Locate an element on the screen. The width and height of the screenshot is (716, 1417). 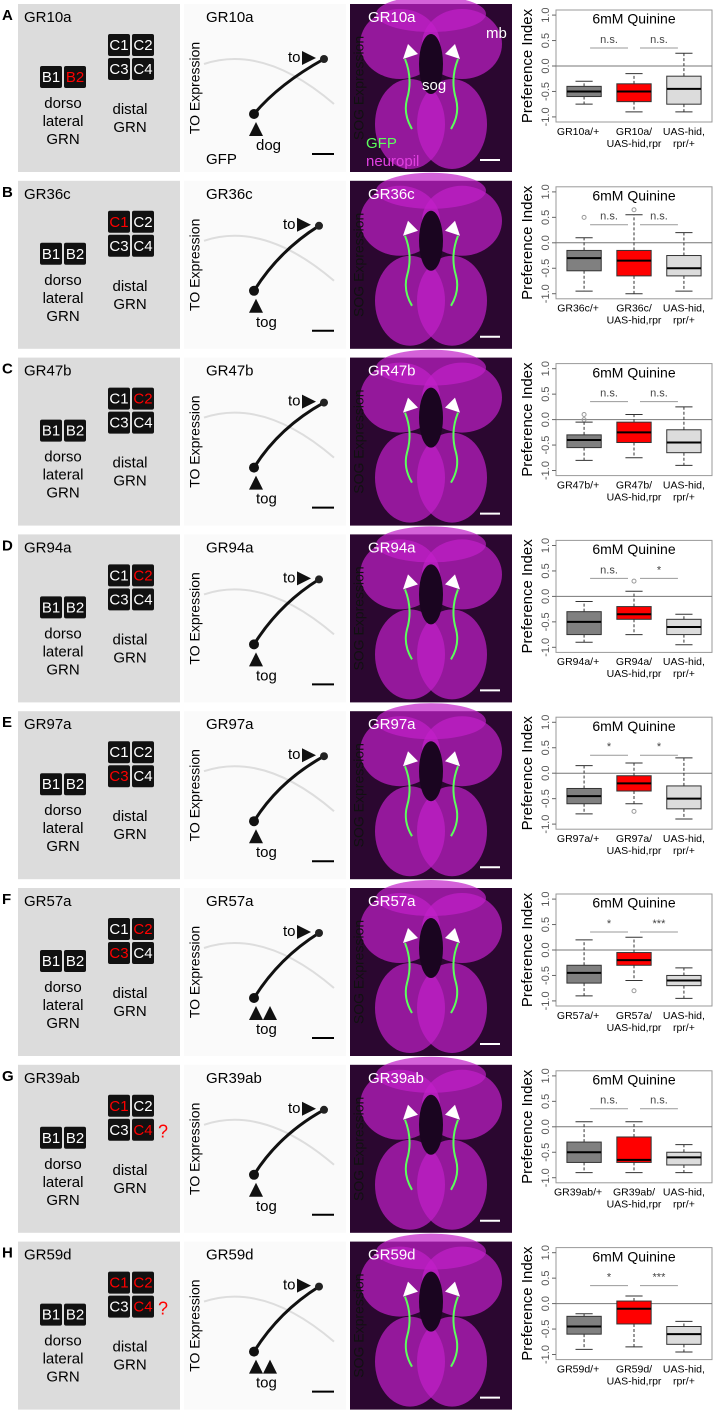
cell-label: B1 is located at coordinates (51, 1315).